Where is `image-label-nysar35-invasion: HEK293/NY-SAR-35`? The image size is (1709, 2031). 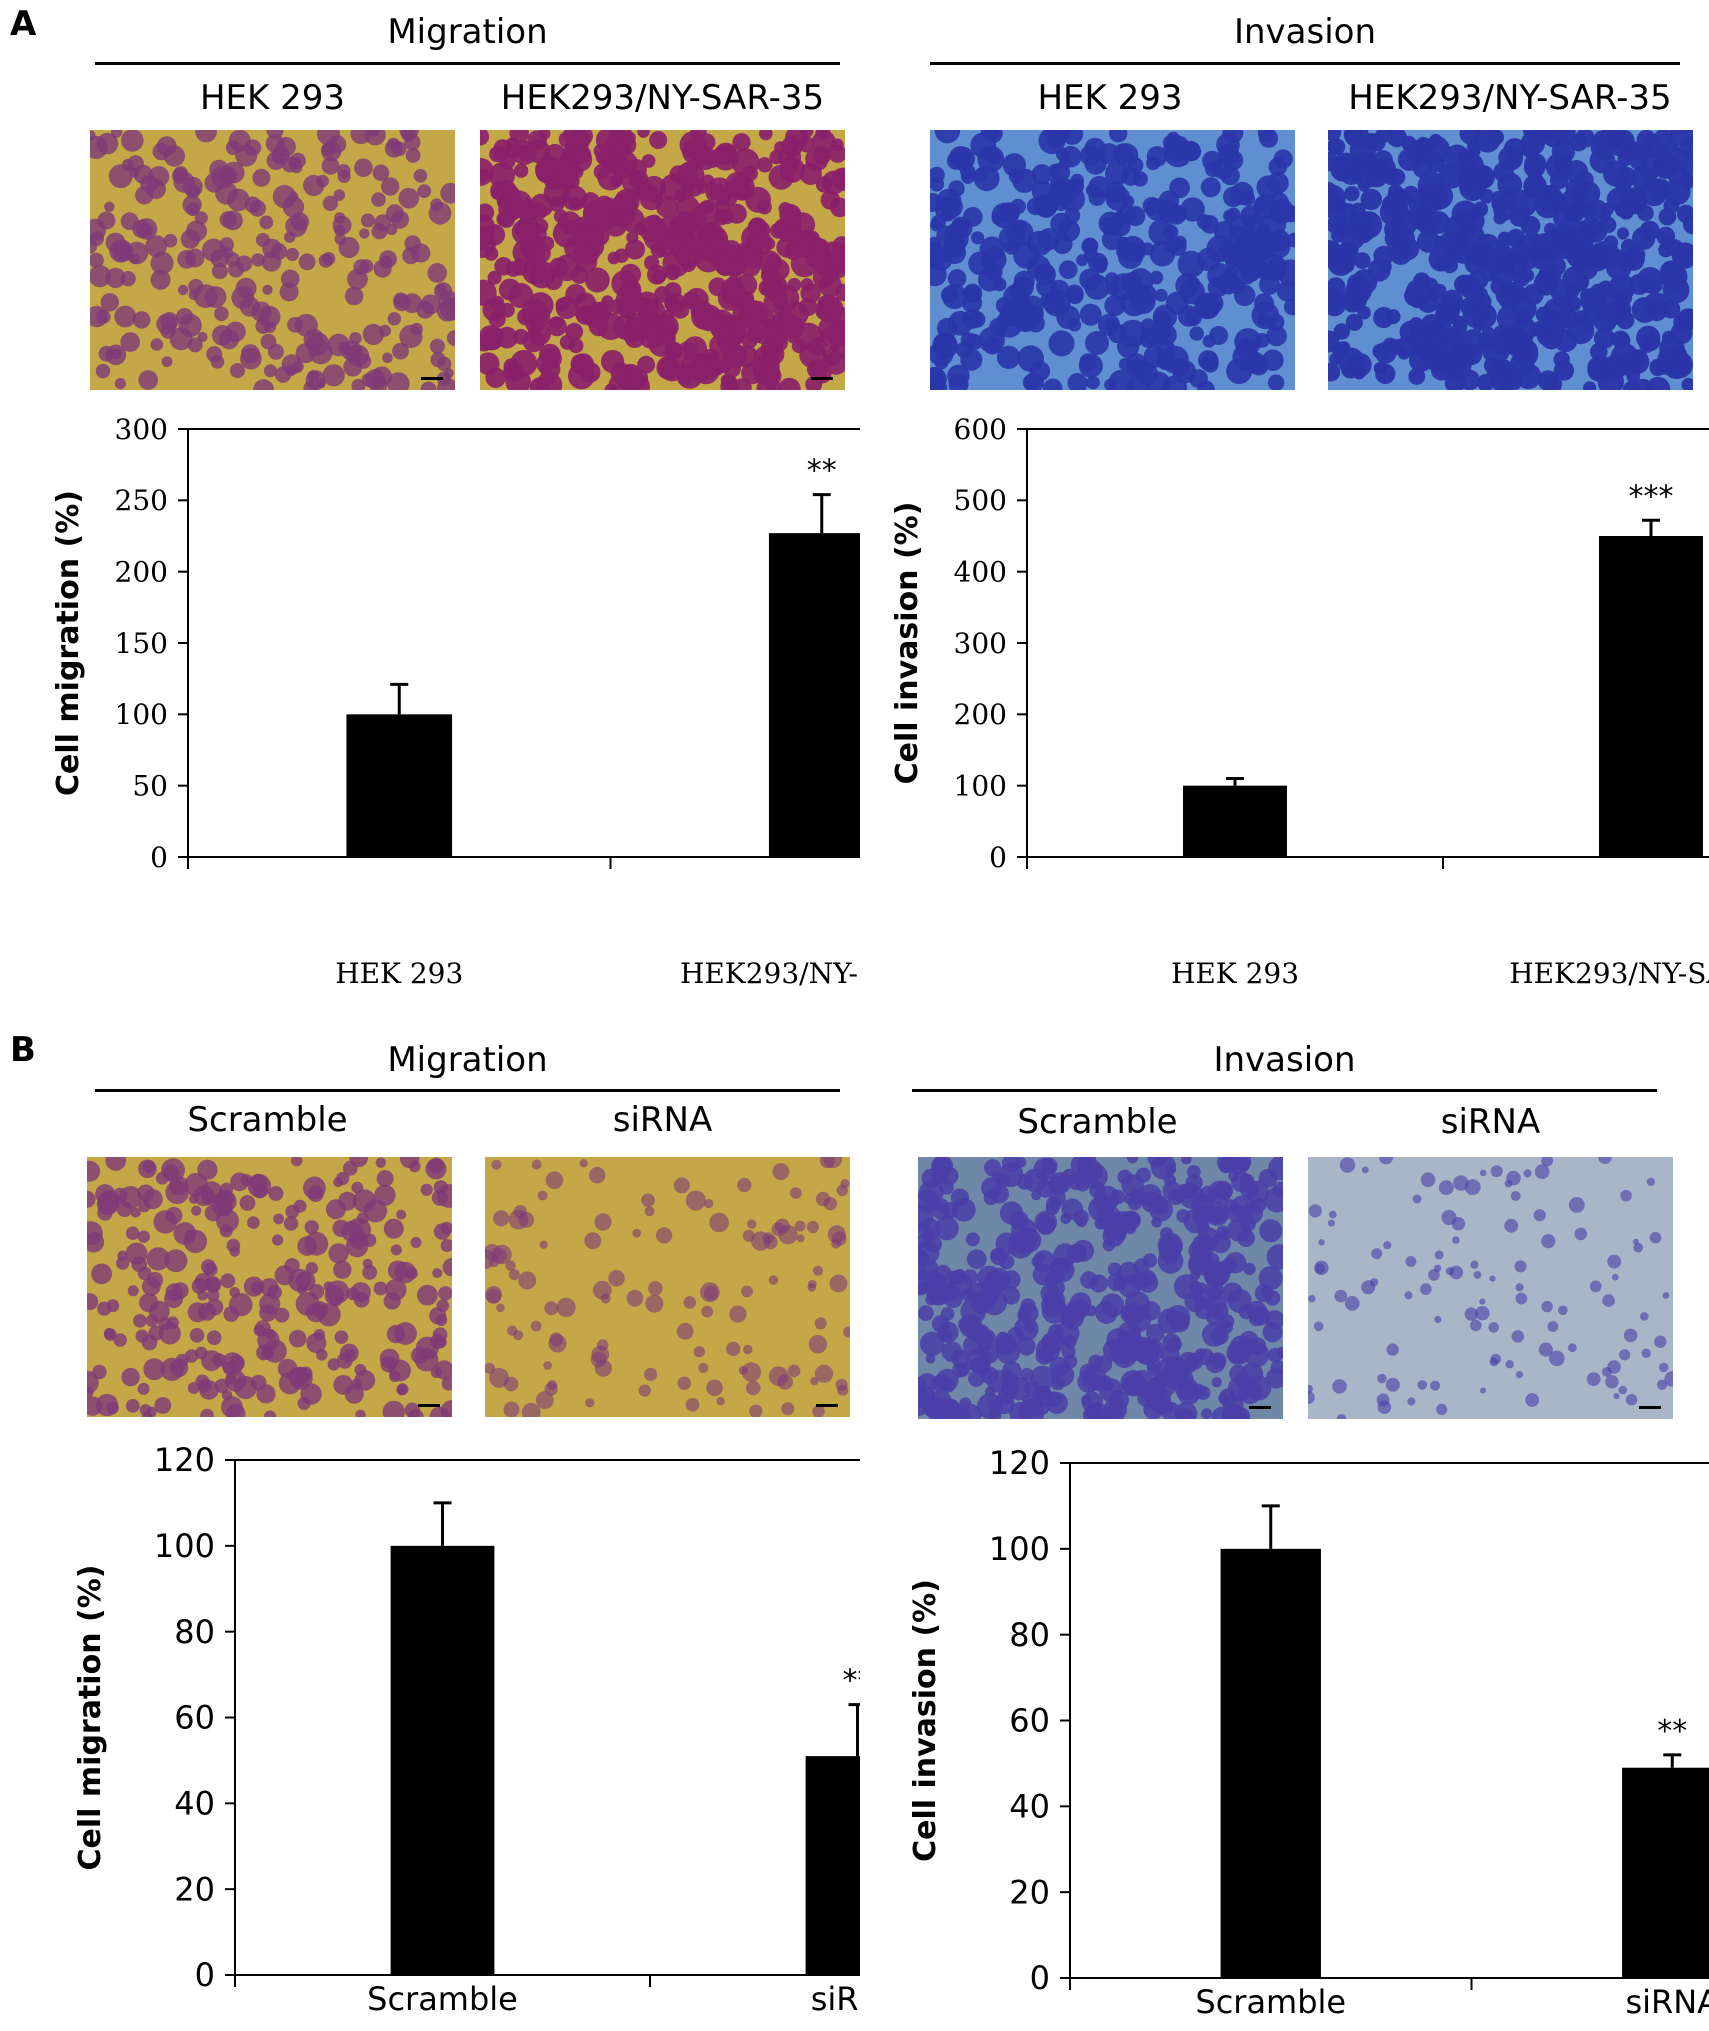
image-label-nysar35-invasion: HEK293/NY-SAR-35 is located at coordinates (1510, 98).